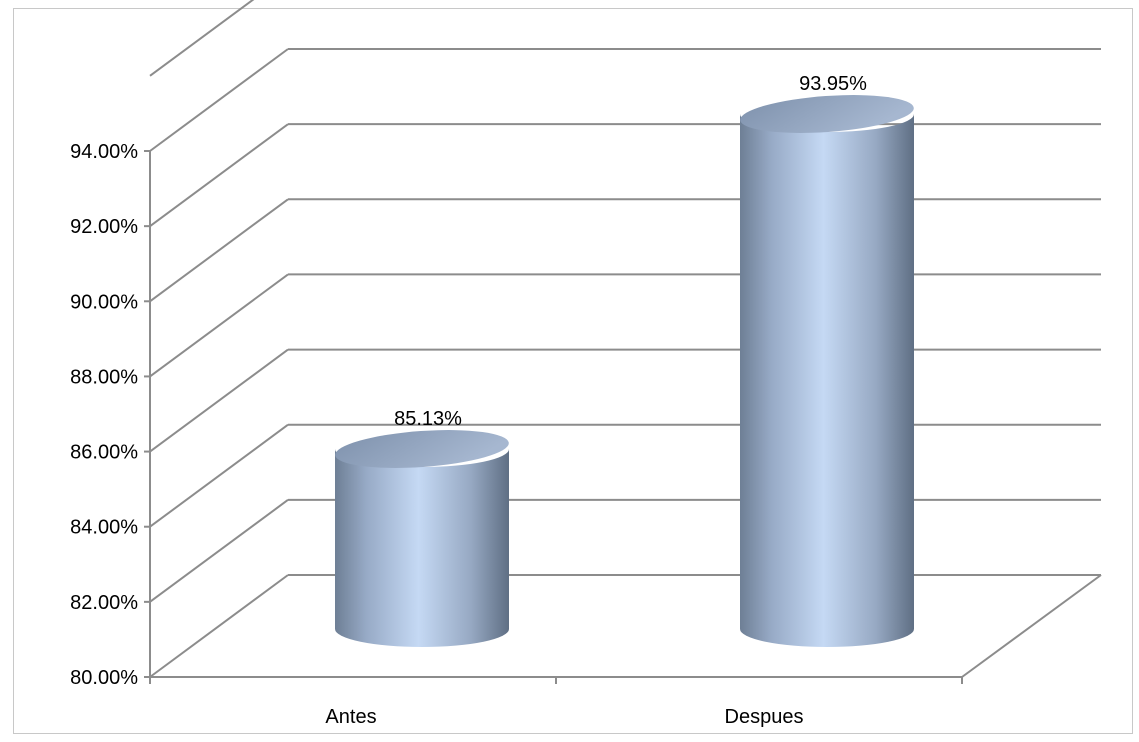 The image size is (1139, 742). Describe the element at coordinates (104, 152) in the screenshot. I see `y-tick-label: 94.00%` at that location.